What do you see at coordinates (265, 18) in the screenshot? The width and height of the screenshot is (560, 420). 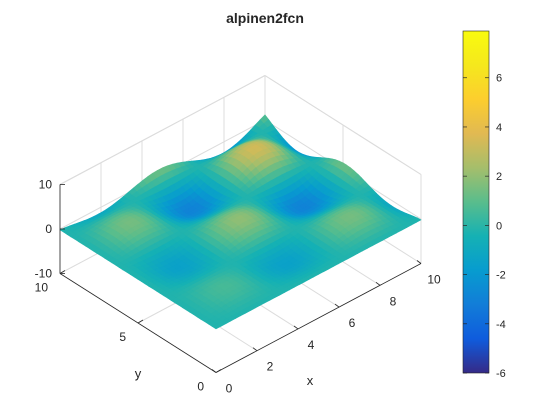 I see `chart-title: alpinen2fcn` at bounding box center [265, 18].